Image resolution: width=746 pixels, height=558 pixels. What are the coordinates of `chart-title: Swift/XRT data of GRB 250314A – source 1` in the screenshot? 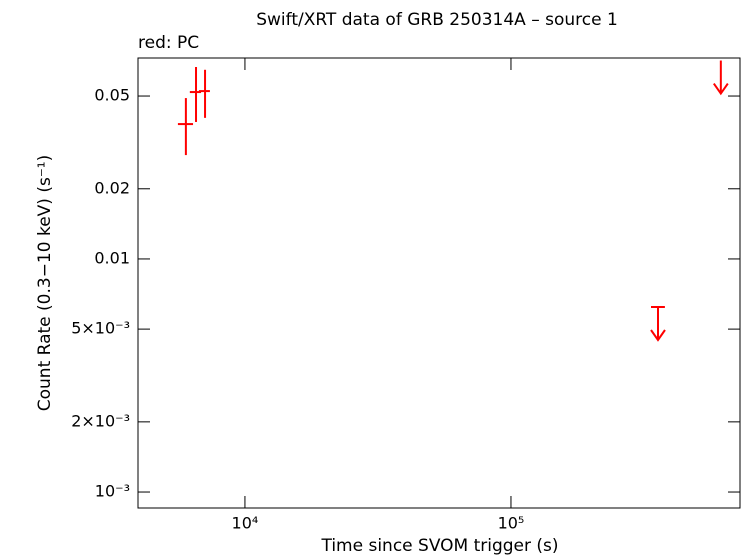 It's located at (437, 20).